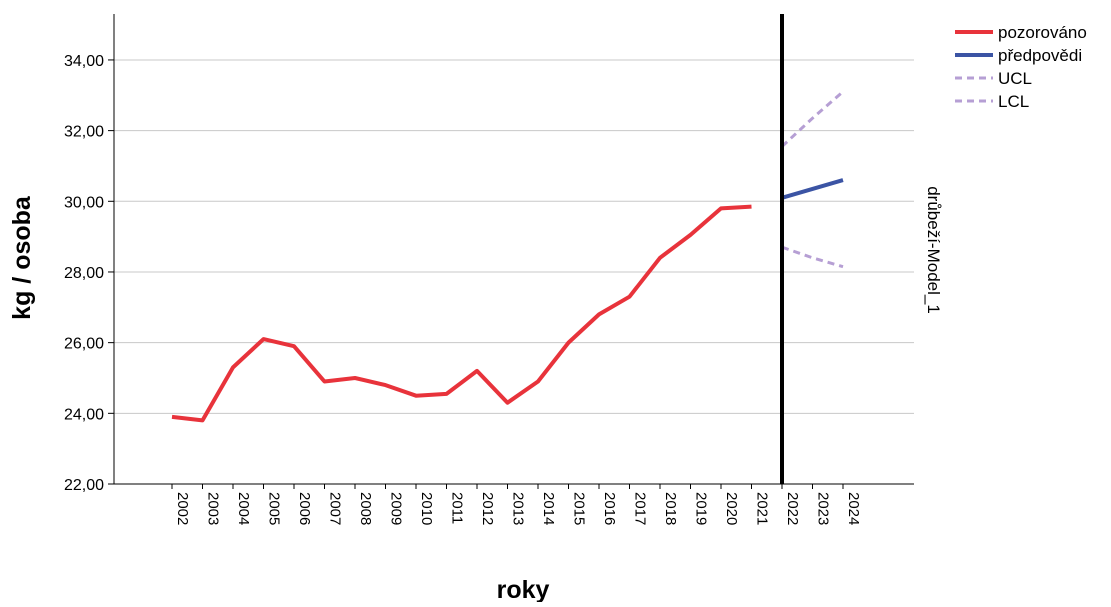  Describe the element at coordinates (365, 508) in the screenshot. I see `x-tick-label: 2008` at that location.